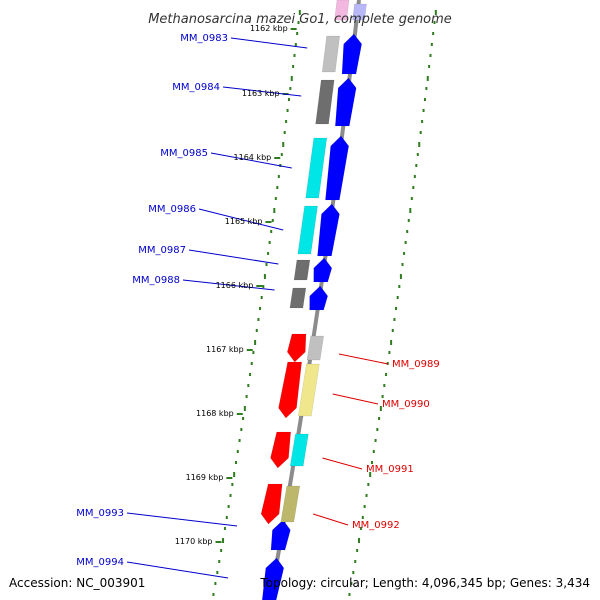 This screenshot has height=600, width=600. I want to click on gene-mm_0985-cog, so click(316, 168).